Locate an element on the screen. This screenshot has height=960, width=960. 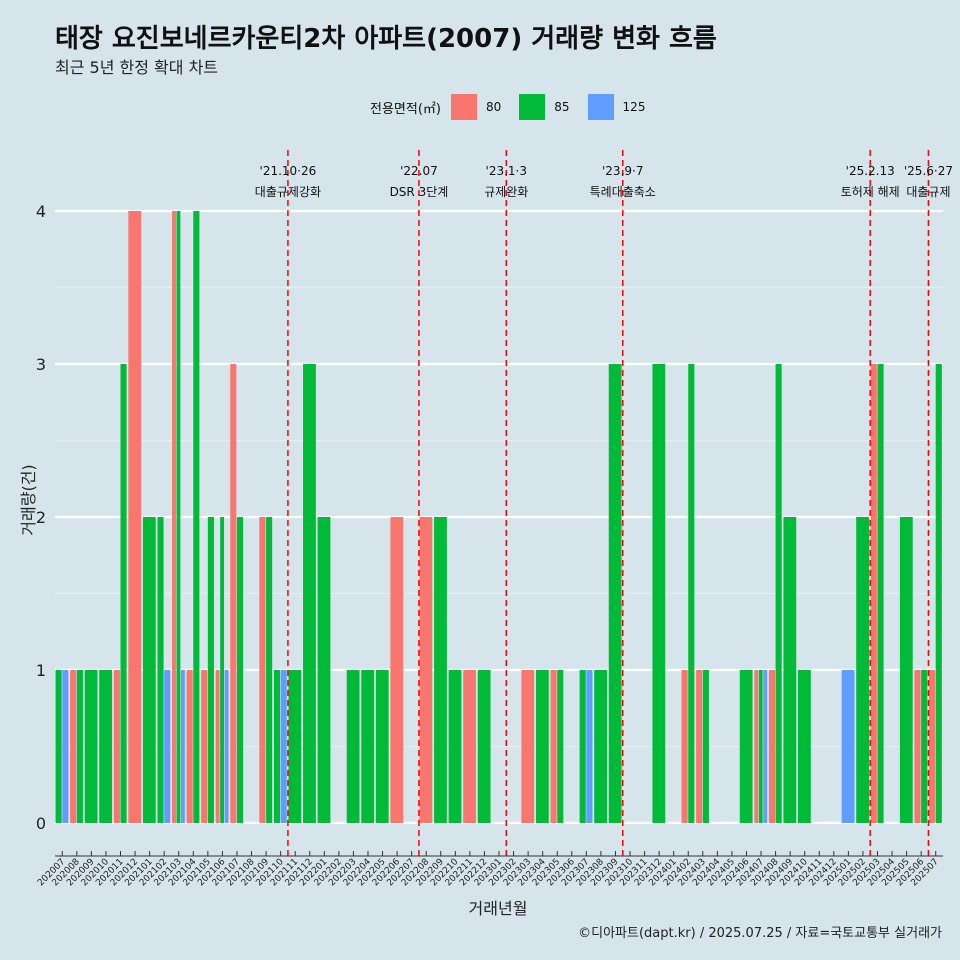
y-tick-label: 1 is located at coordinates (41, 670).